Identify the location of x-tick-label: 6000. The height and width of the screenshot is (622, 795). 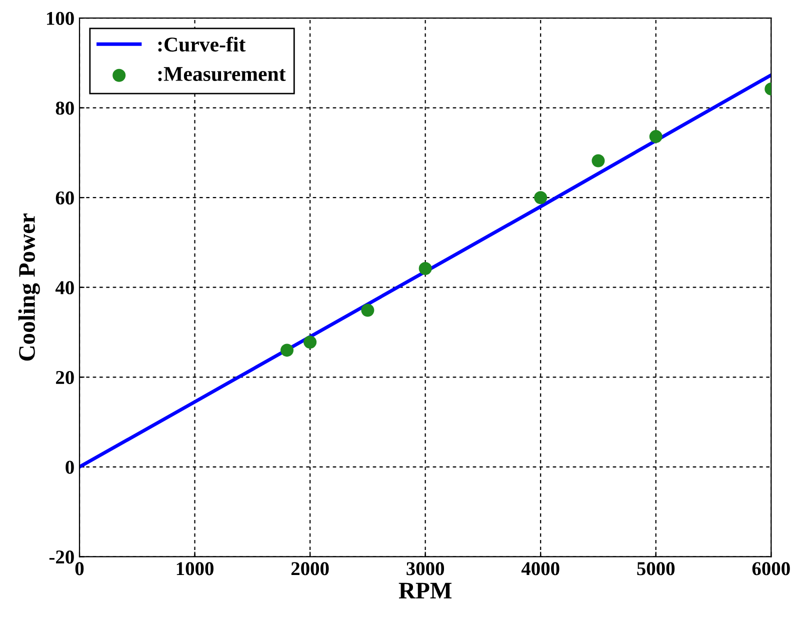
(771, 569).